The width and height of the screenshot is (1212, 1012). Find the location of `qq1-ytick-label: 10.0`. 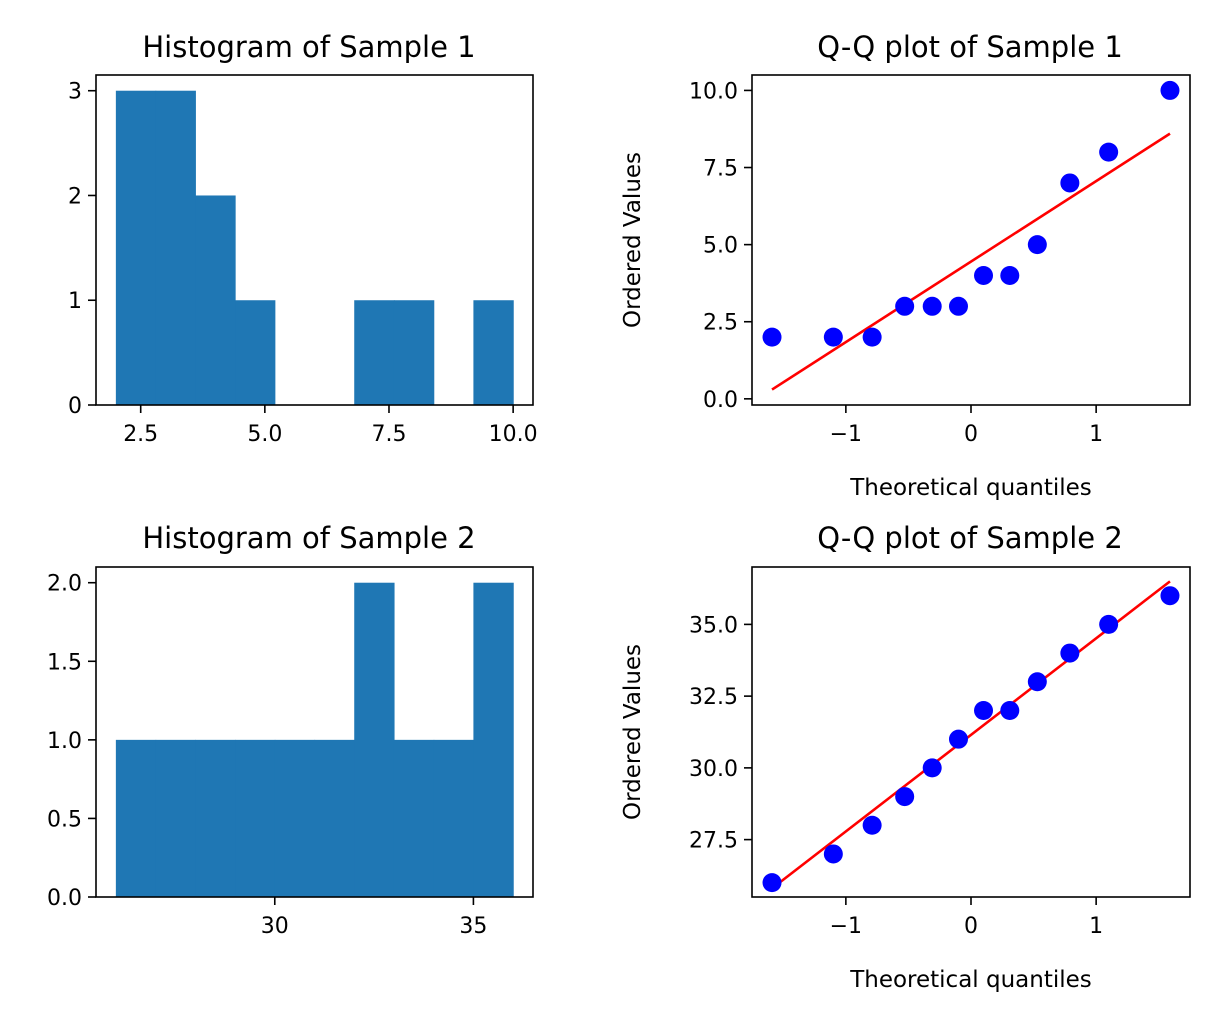

qq1-ytick-label: 10.0 is located at coordinates (713, 91).